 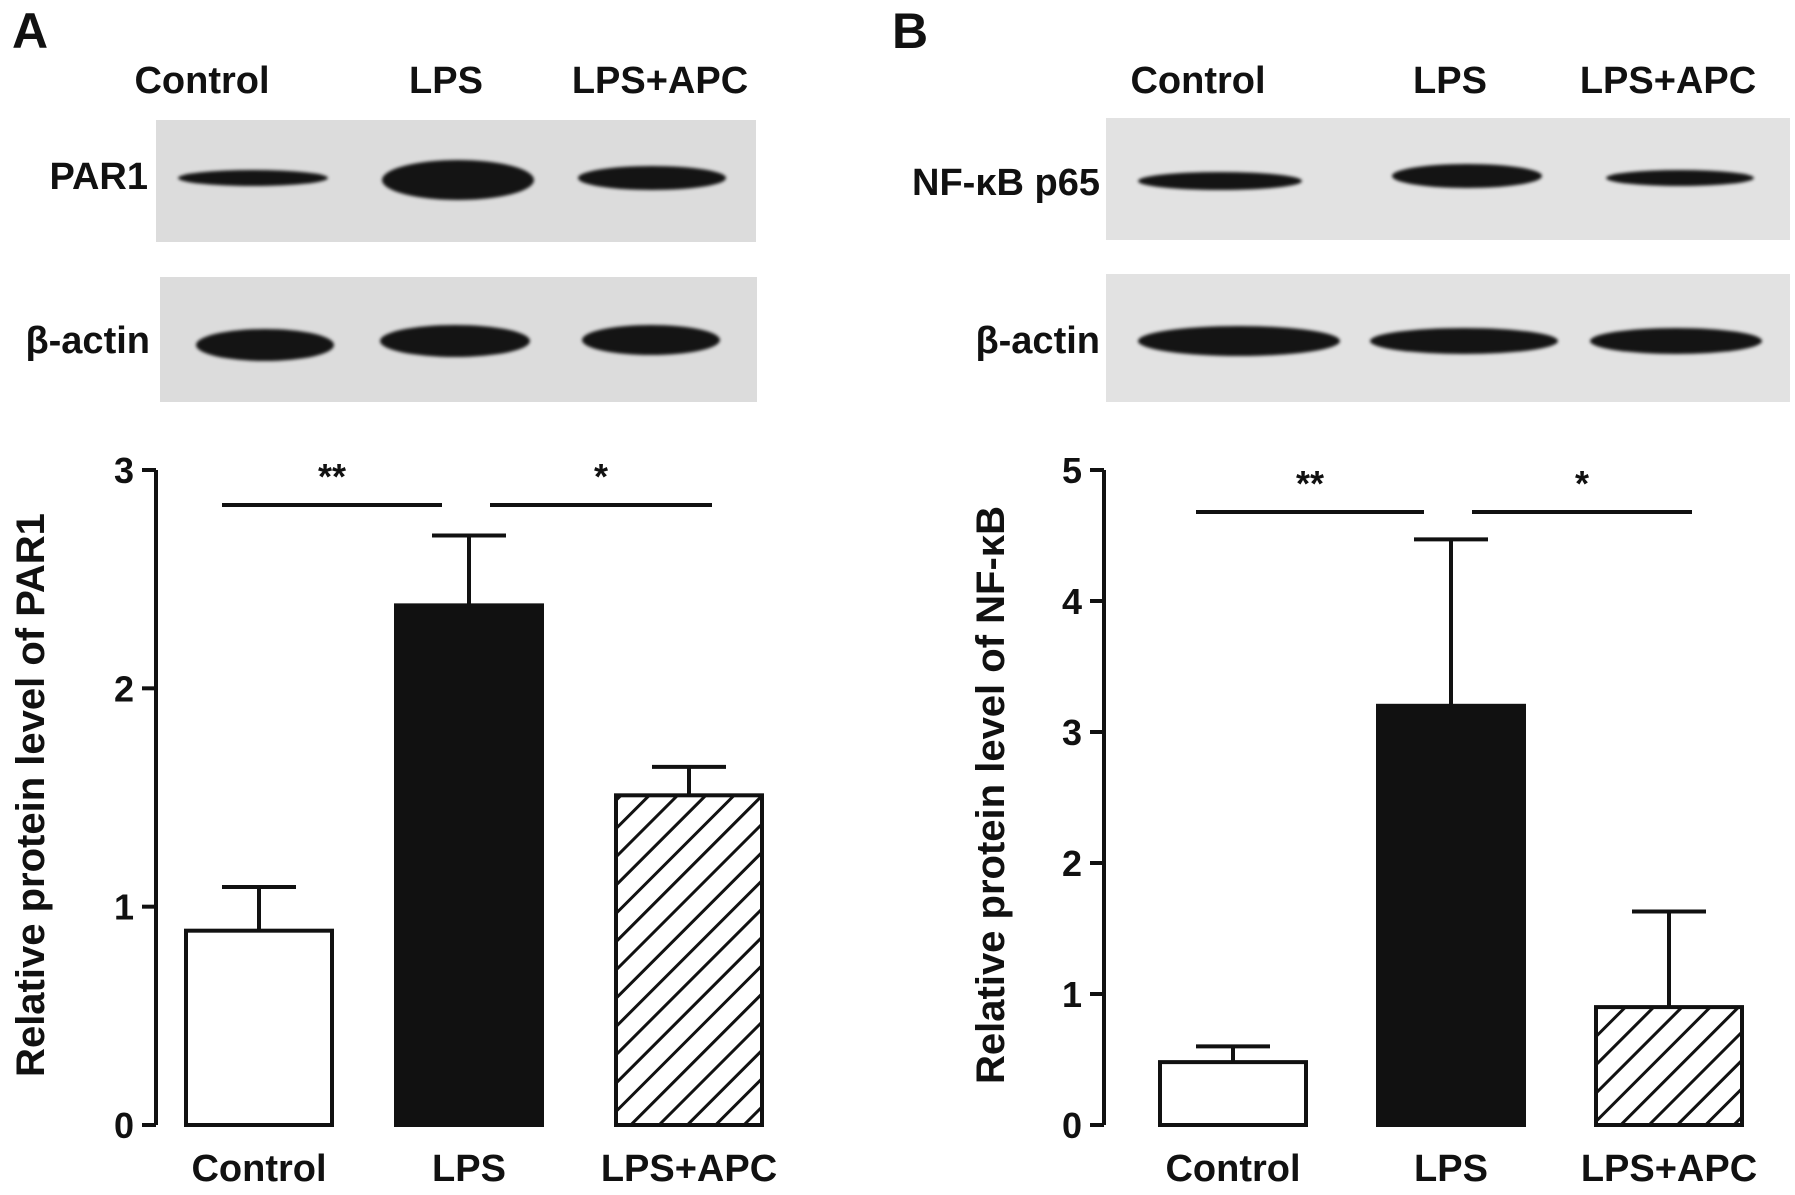 What do you see at coordinates (1676, 341) in the screenshot?
I see `band-actin-b-lps-apc` at bounding box center [1676, 341].